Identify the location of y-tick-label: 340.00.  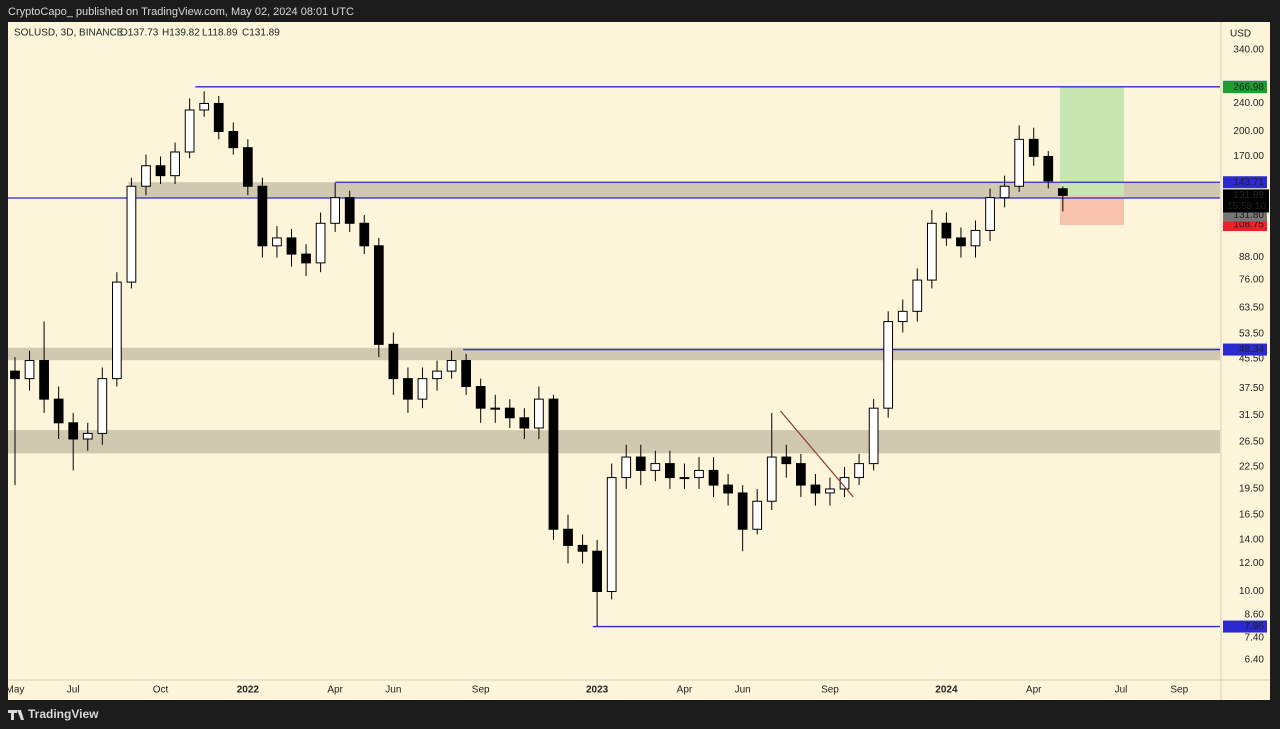
(1248, 50).